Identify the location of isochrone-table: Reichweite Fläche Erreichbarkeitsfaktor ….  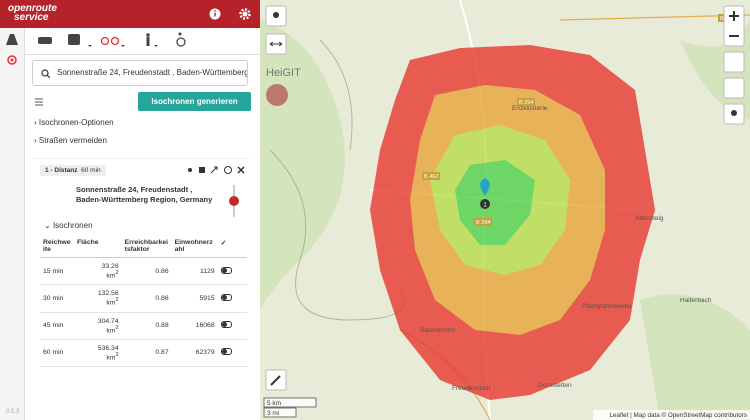
(143, 301).